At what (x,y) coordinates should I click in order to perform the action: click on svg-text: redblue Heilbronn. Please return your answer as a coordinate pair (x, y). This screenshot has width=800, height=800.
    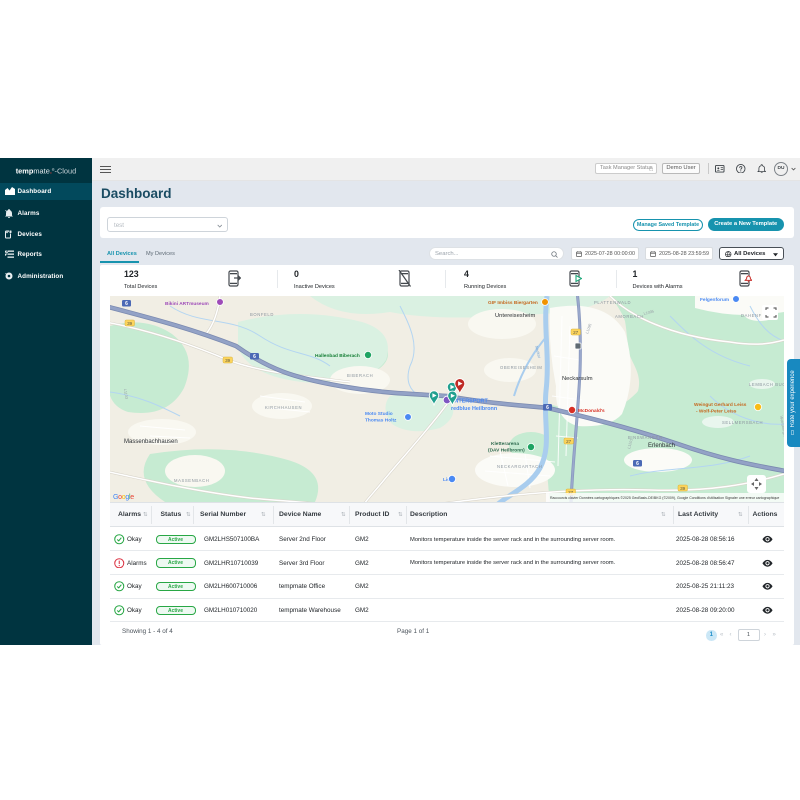
    Looking at the image, I should click on (474, 409).